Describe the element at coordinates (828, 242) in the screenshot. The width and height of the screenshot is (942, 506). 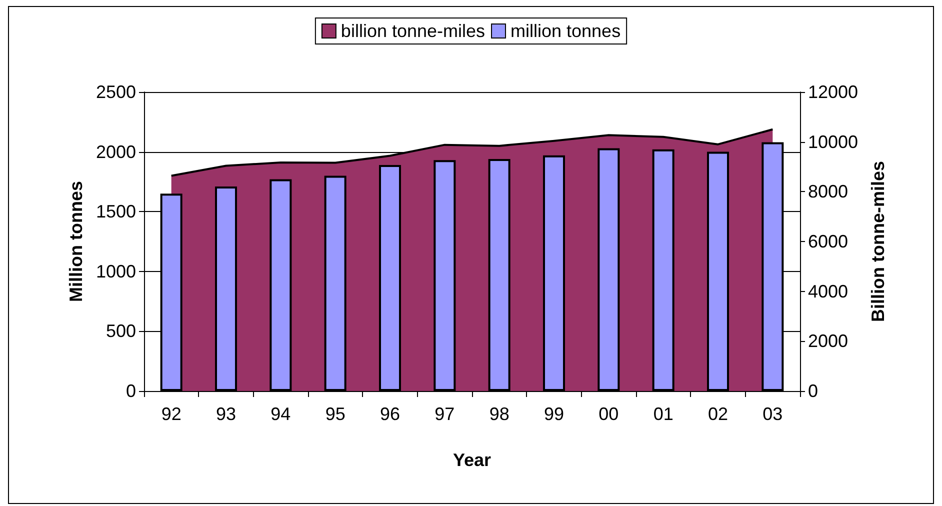
I see `y2-tick-label: 6000` at that location.